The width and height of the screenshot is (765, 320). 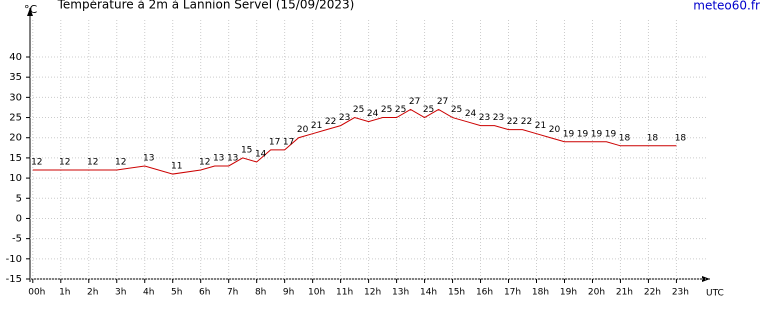 I want to click on x-tick-label: 22h, so click(x=652, y=293).